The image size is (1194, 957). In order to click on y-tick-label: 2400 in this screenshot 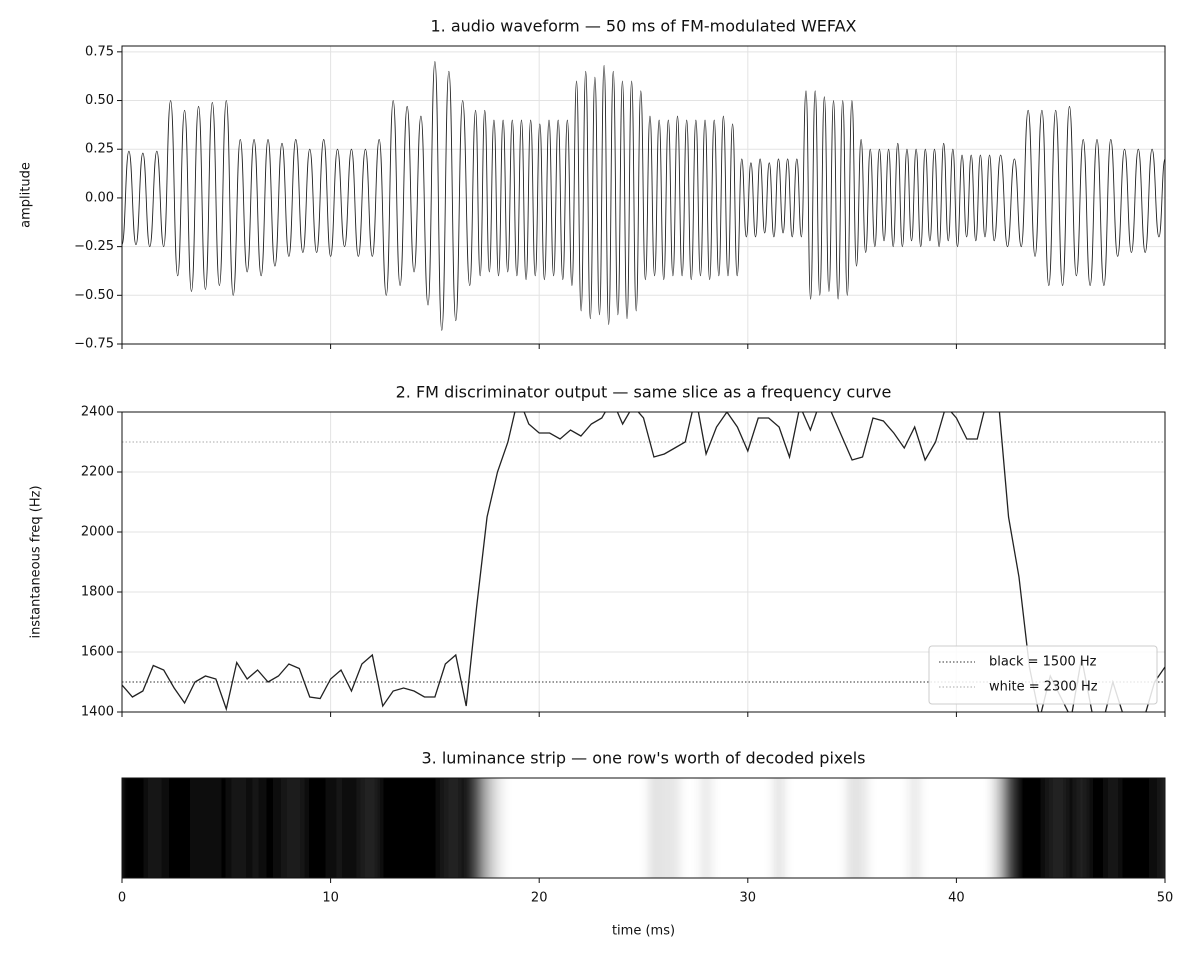, I will do `click(97, 412)`.